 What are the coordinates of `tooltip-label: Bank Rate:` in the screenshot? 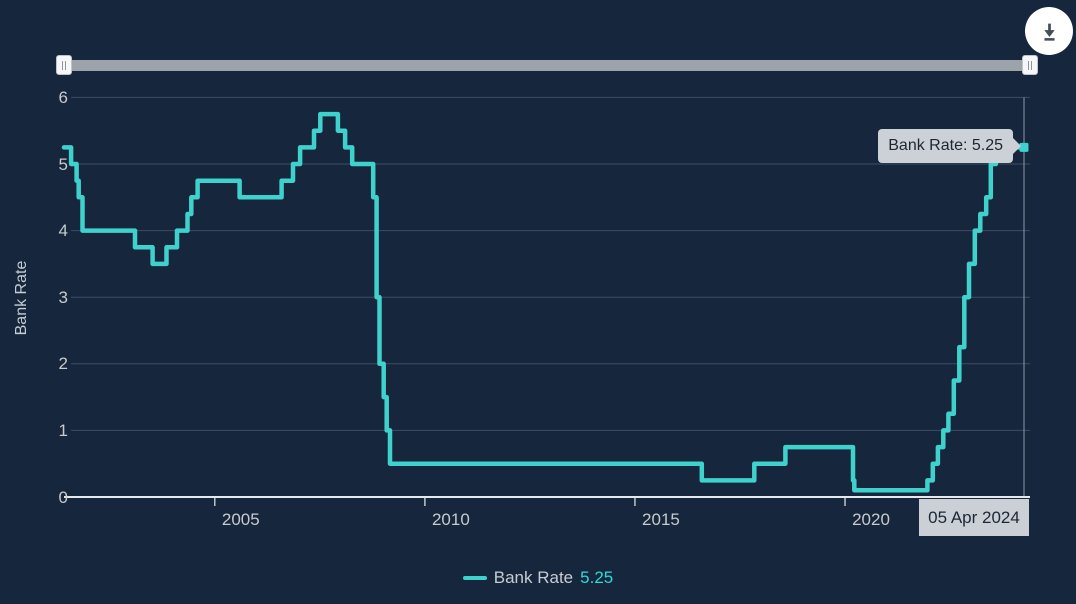 It's located at (928, 145).